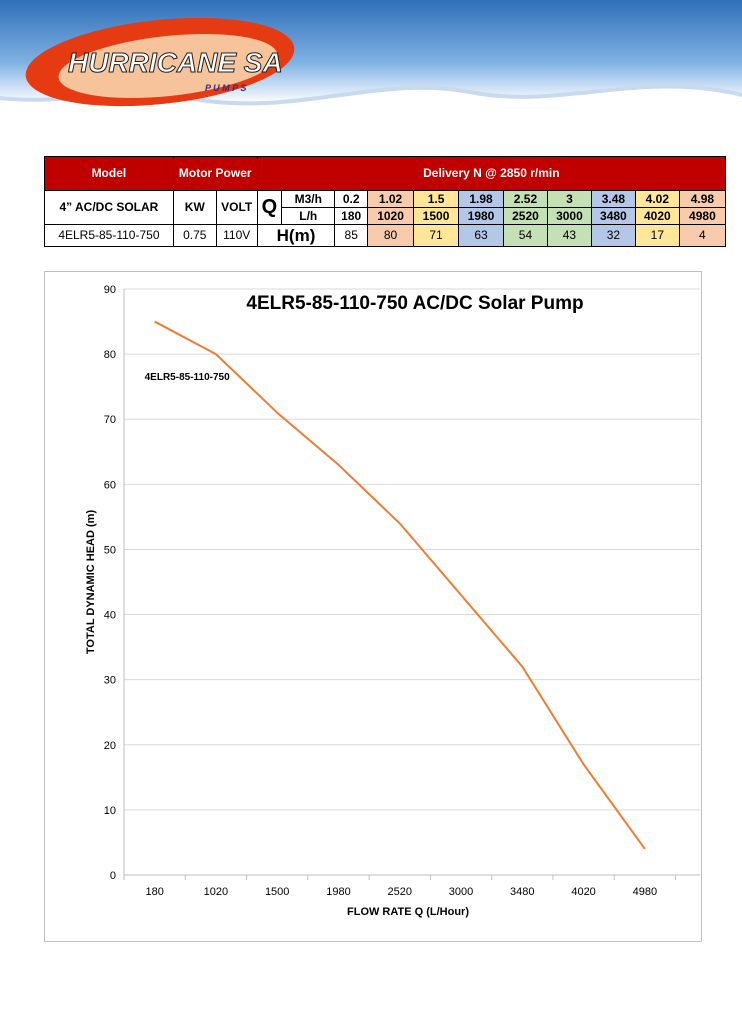  What do you see at coordinates (236, 207) in the screenshot?
I see `subheader-volt: VOLT` at bounding box center [236, 207].